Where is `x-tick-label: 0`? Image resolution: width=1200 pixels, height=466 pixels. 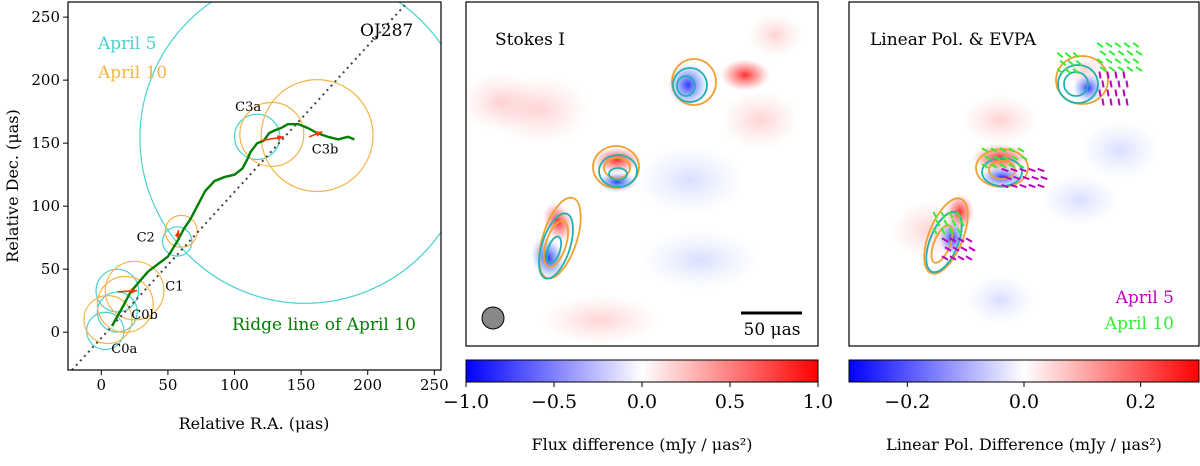
x-tick-label: 0 is located at coordinates (102, 385).